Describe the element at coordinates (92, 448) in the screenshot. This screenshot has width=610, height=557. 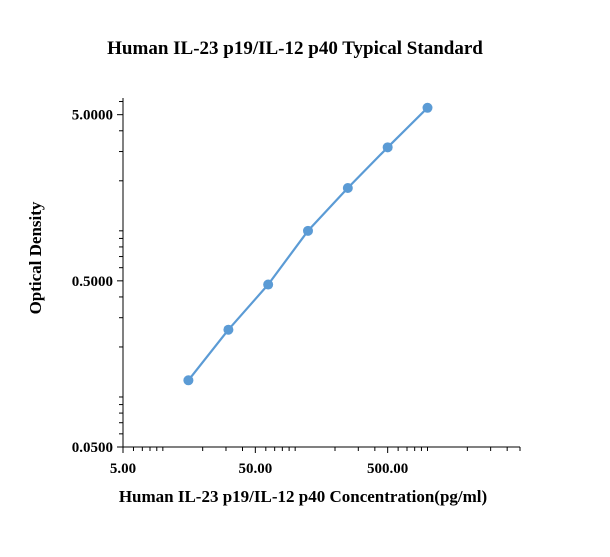
I see `y-tick-label: 0.0500` at that location.